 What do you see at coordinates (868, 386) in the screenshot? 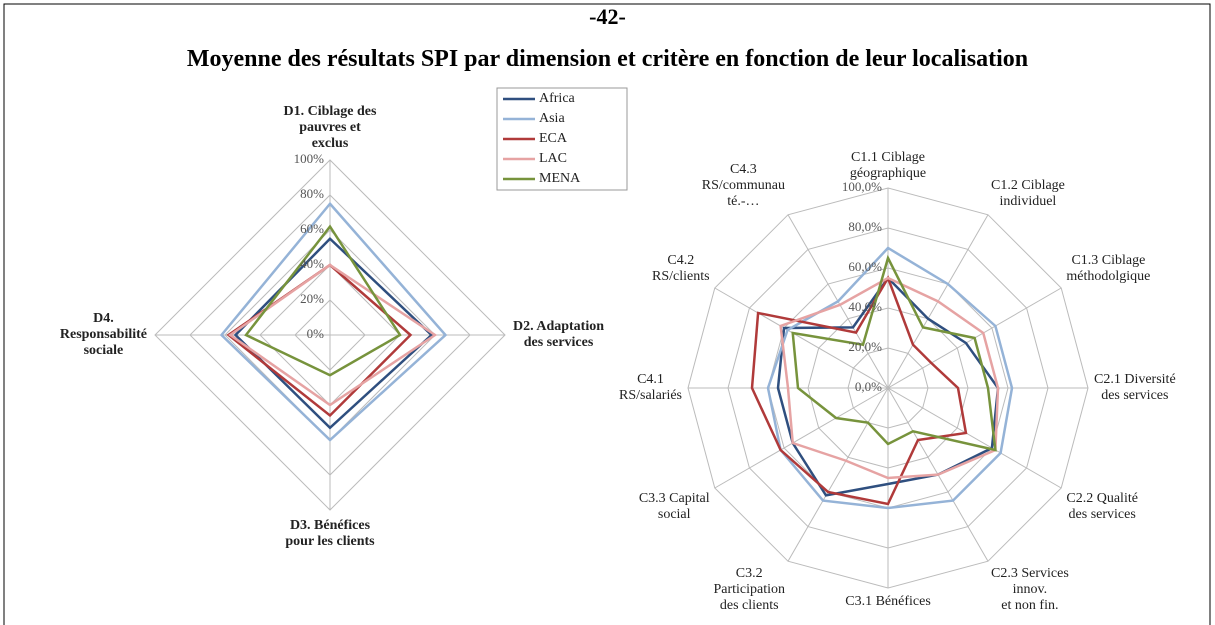
I see `tick-label: 0,0%` at bounding box center [868, 386].